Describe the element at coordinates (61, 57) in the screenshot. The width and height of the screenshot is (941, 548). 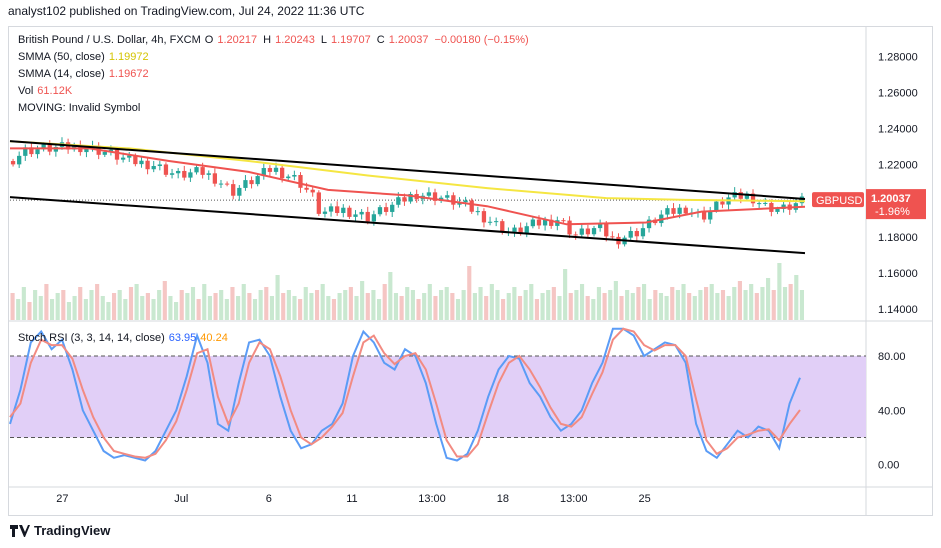
I see `smma50-label: SMMA (50, close)` at that location.